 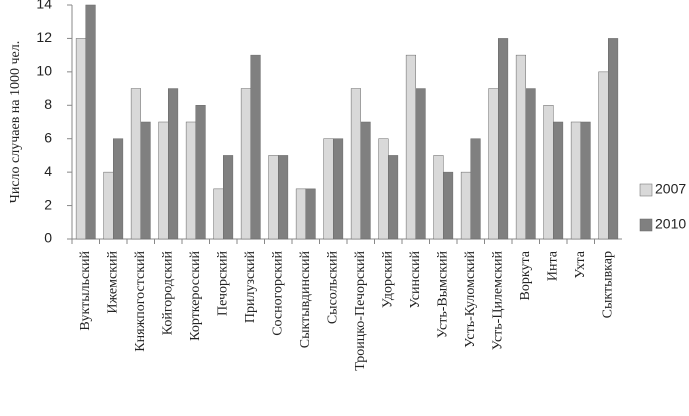 What do you see at coordinates (305, 300) in the screenshot?
I see `x-tick-label: Сыктывдинский` at bounding box center [305, 300].